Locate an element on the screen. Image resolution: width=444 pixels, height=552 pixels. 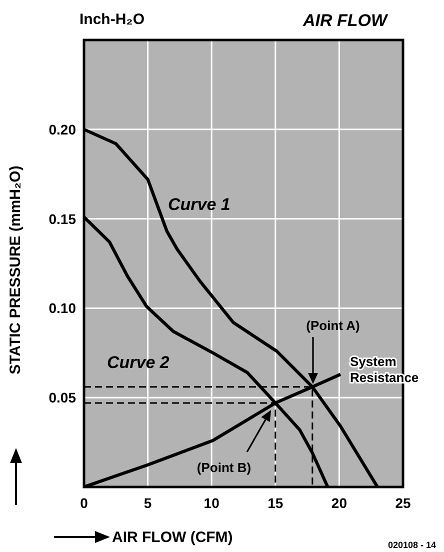
x-tick-label: 25 is located at coordinates (403, 503).